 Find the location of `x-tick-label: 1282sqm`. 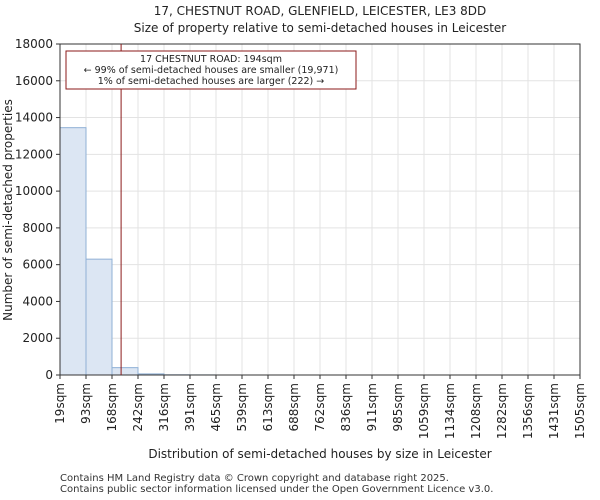

x-tick-label: 1282sqm is located at coordinates (502, 411).